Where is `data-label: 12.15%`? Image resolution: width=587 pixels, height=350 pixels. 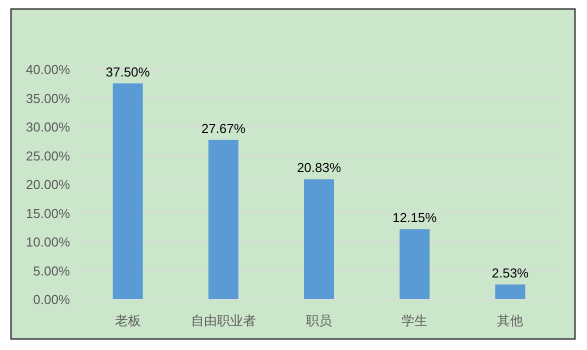
data-label: 12.15% is located at coordinates (415, 218).